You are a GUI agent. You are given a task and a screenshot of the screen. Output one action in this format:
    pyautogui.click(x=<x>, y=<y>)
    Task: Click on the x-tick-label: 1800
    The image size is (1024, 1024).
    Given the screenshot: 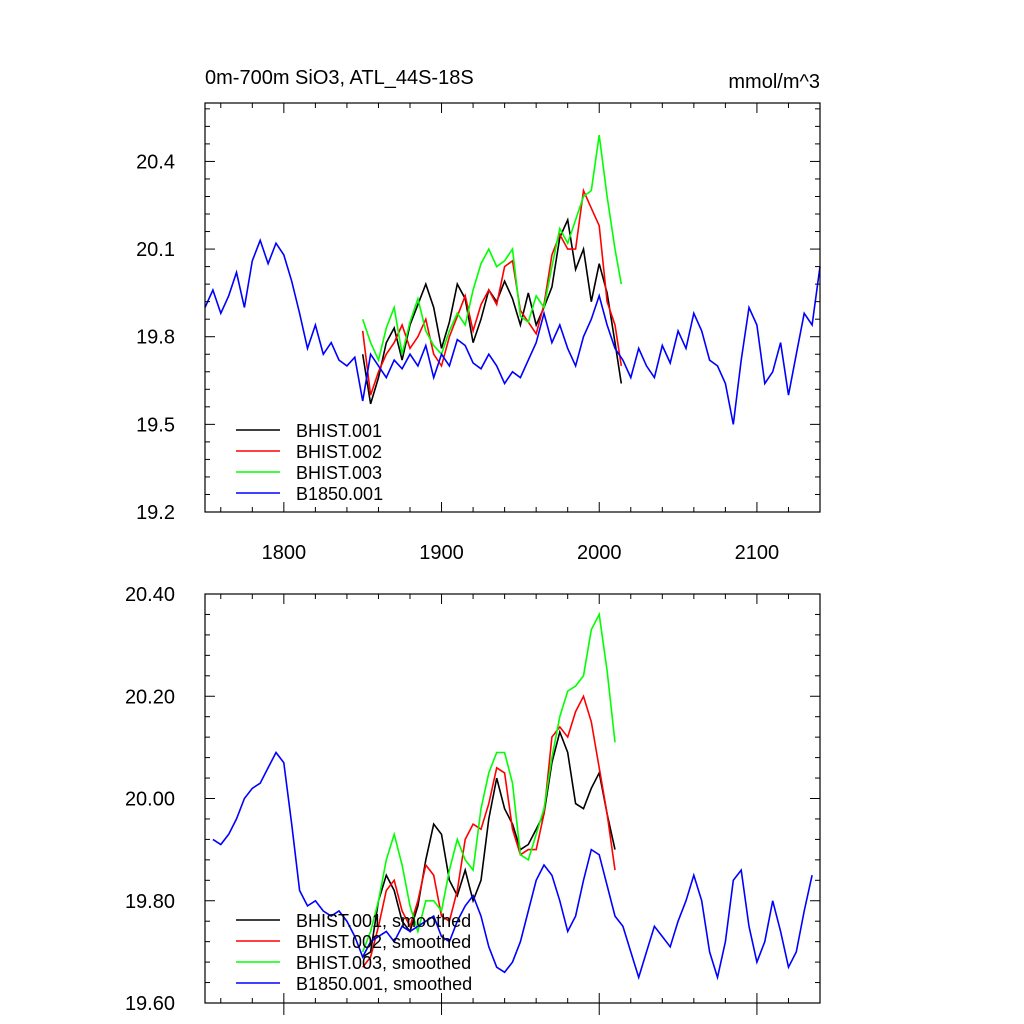 What is the action you would take?
    pyautogui.click(x=284, y=553)
    